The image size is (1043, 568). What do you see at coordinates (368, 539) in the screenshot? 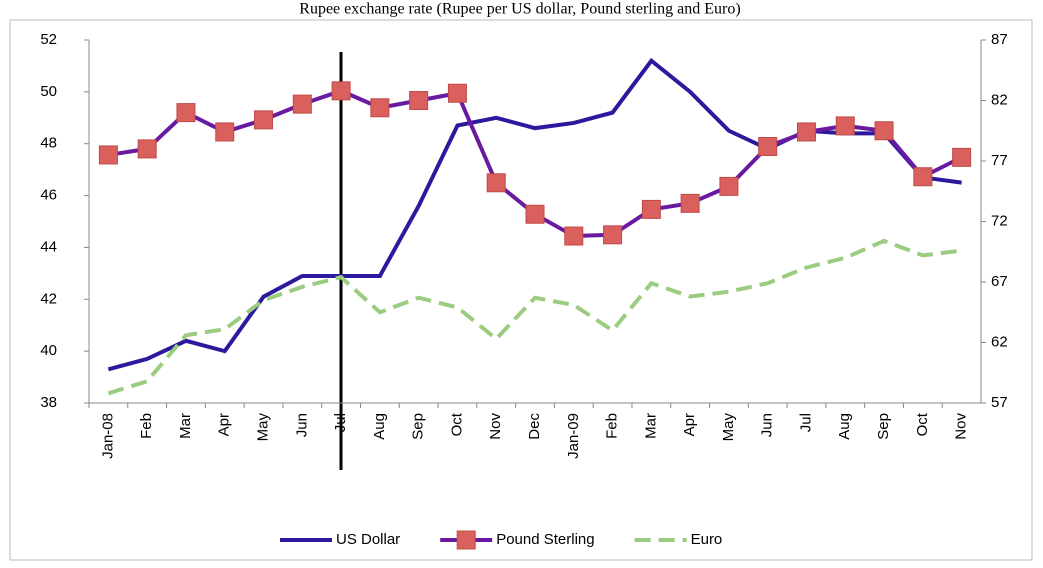
I see `legend-label: US Dollar` at bounding box center [368, 539].